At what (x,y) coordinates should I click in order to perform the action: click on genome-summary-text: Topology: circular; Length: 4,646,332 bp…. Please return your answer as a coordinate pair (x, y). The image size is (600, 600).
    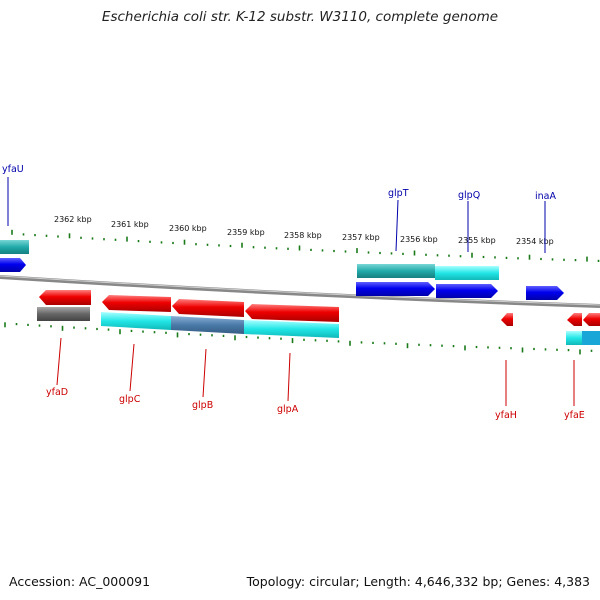
    Looking at the image, I should click on (418, 581).